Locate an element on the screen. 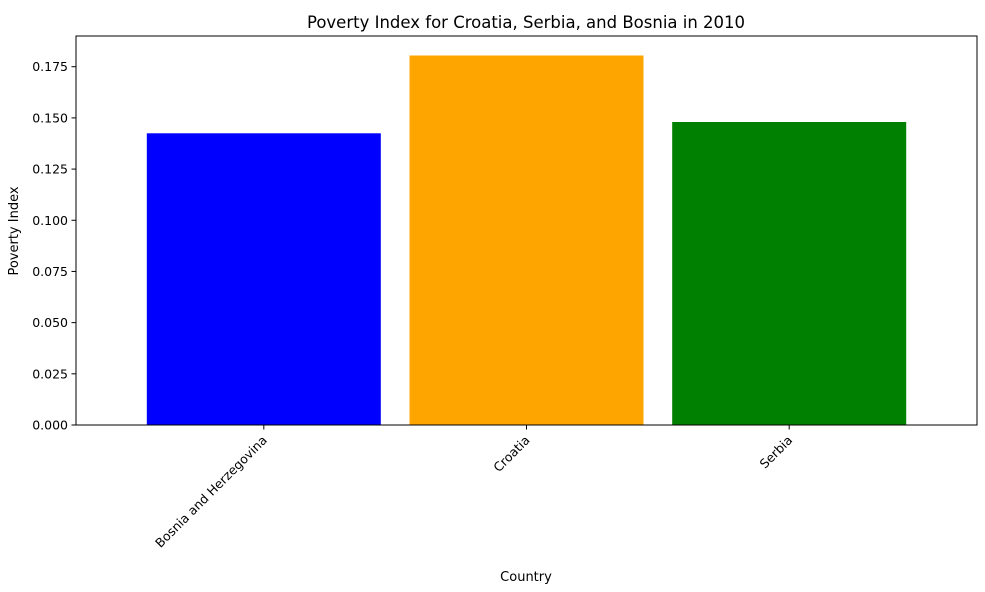 The image size is (985, 592). bar-serbia is located at coordinates (789, 273).